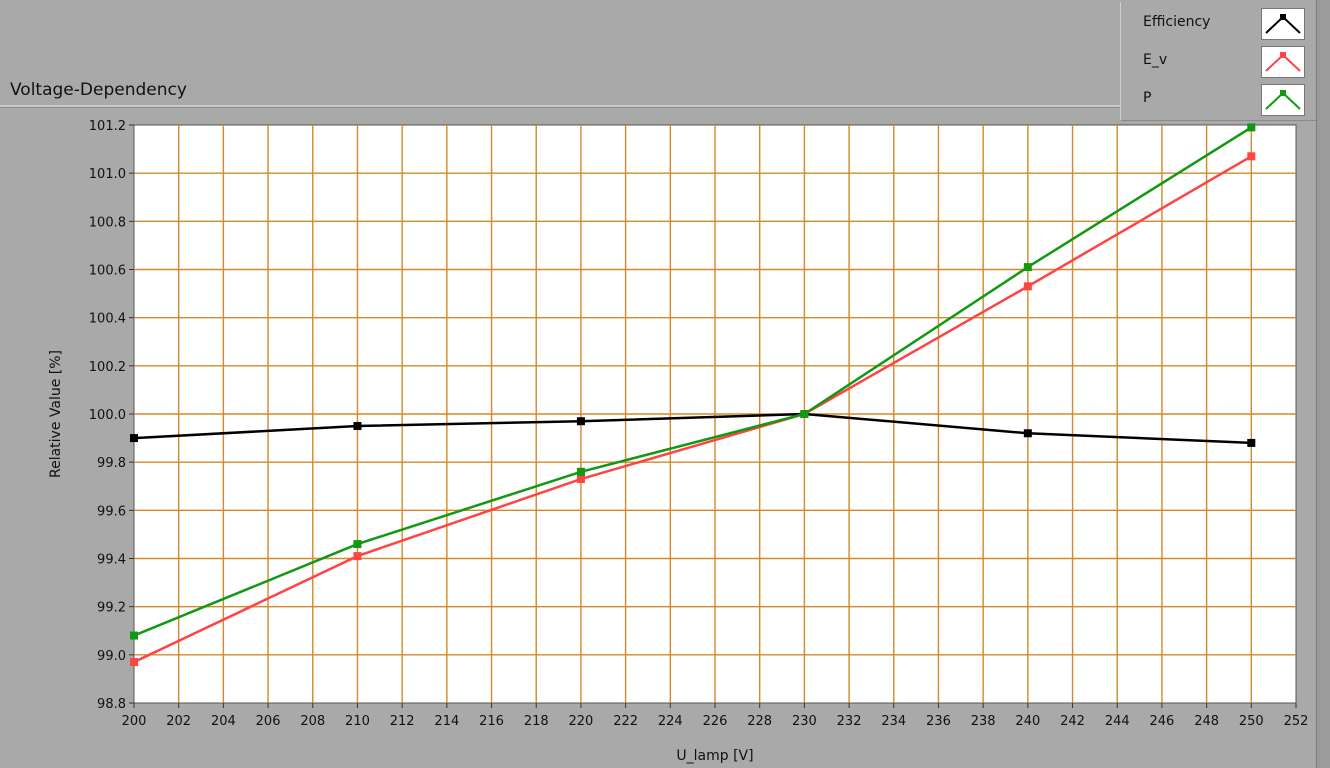  What do you see at coordinates (223, 721) in the screenshot?
I see `x-tick-label: 204` at bounding box center [223, 721].